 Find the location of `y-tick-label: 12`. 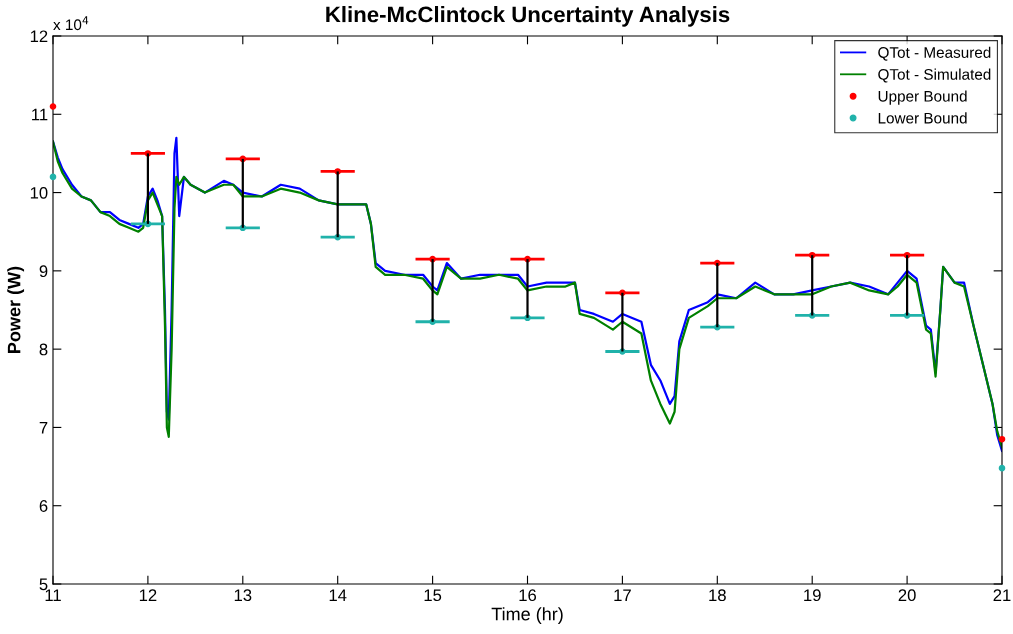

y-tick-label: 12 is located at coordinates (39, 36).